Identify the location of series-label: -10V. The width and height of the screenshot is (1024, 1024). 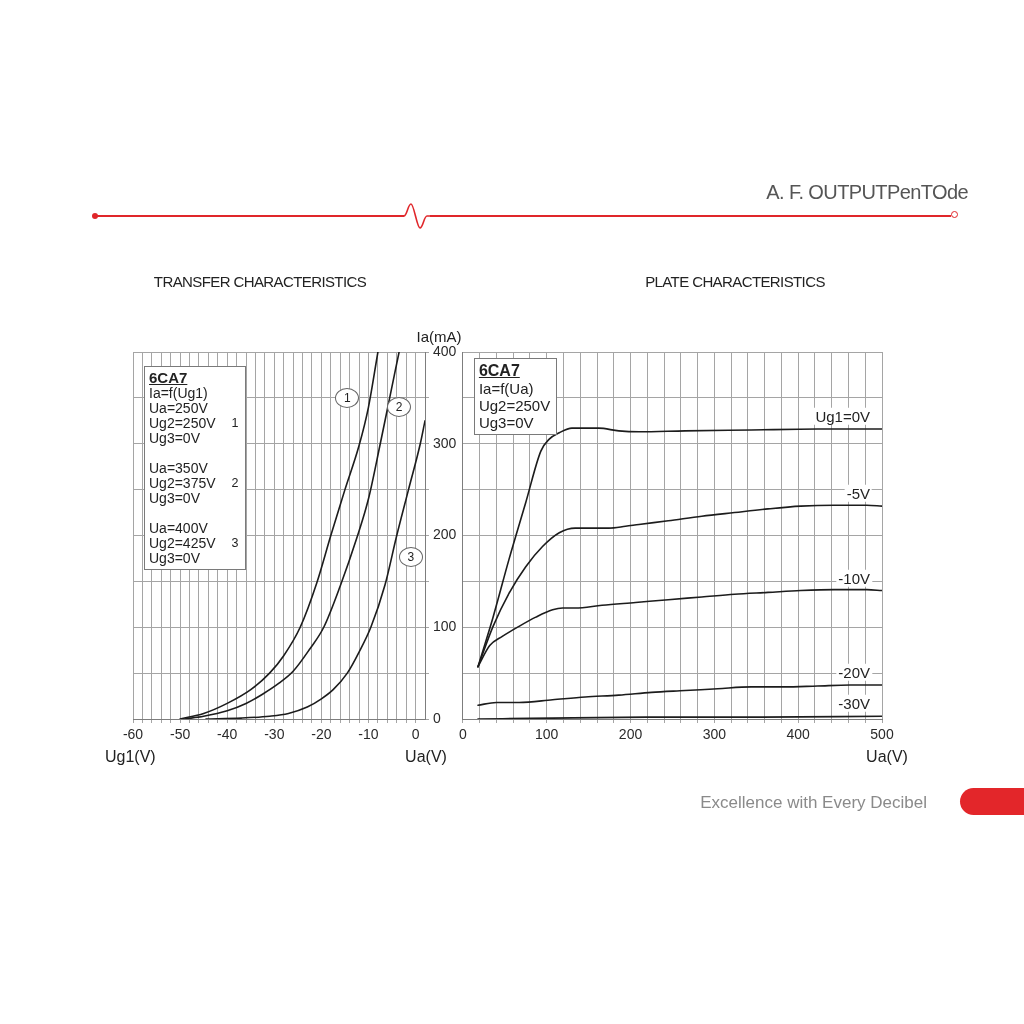
(854, 578).